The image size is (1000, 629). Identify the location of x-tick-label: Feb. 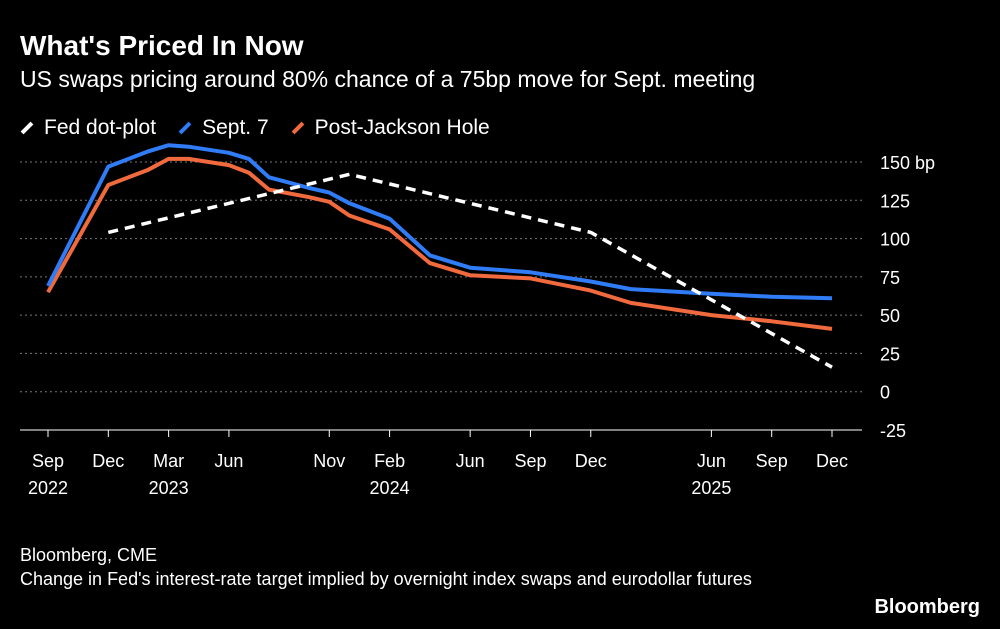
(389, 461).